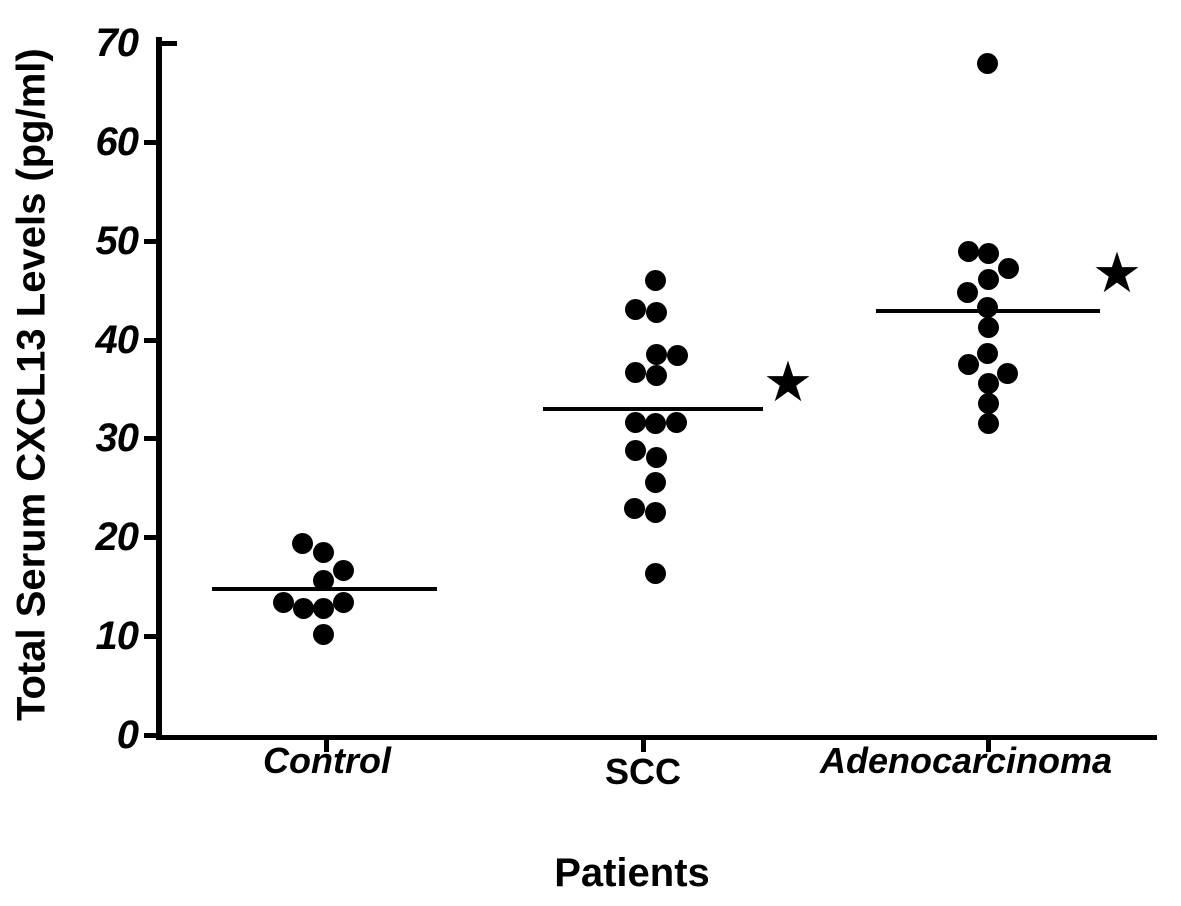 The width and height of the screenshot is (1181, 906). I want to click on y-tick-label: 40, so click(117, 340).